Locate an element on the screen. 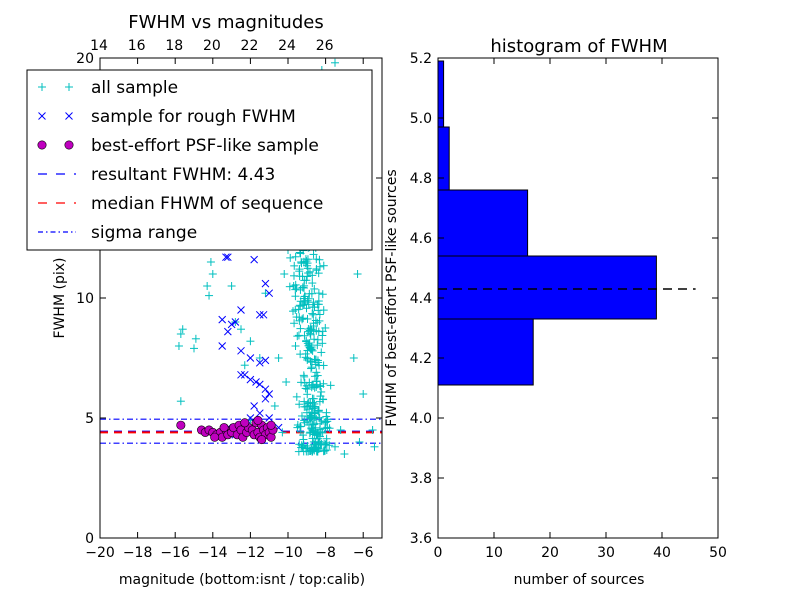 The image size is (800, 604). scatter-y-label: FWHM (pix) is located at coordinates (60, 298).